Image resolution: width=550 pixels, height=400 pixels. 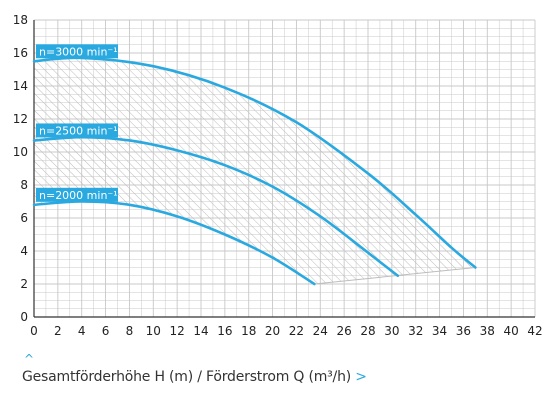 I want to click on x-tick-label: 6, so click(x=106, y=331).